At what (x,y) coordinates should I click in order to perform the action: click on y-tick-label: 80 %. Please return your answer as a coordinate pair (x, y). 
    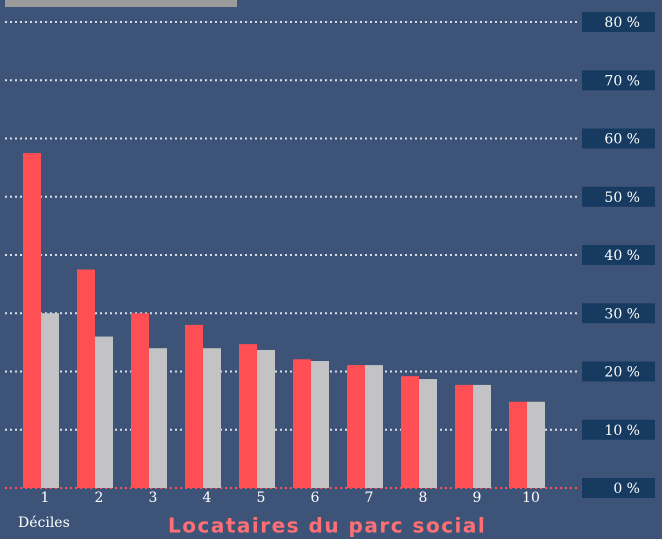
    Looking at the image, I should click on (622, 23).